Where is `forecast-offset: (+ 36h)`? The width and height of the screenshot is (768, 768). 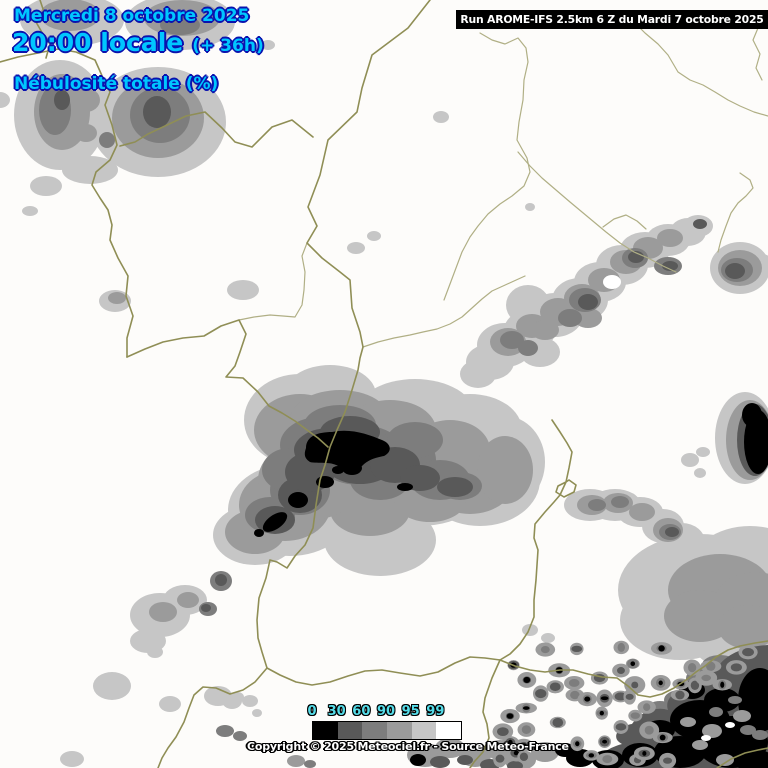
forecast-offset: (+ 36h) is located at coordinates (228, 46).